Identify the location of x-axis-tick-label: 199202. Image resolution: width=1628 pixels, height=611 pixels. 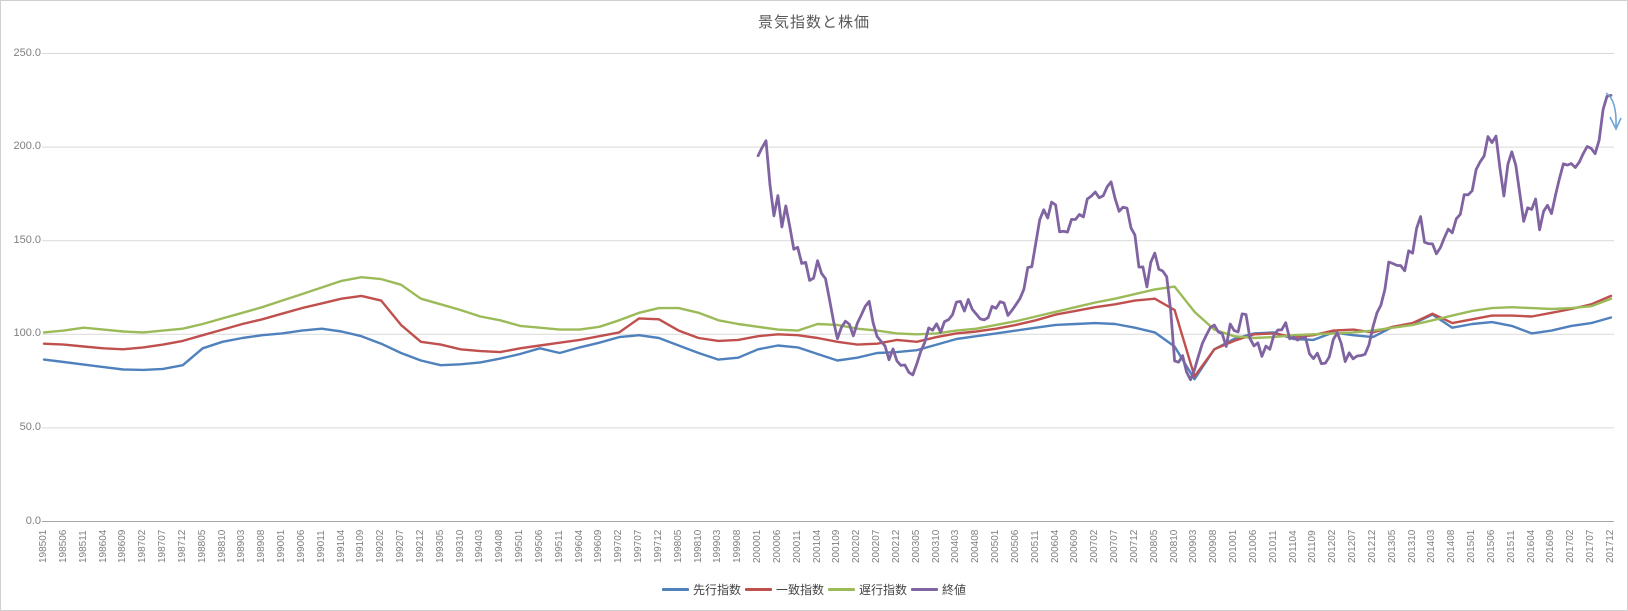
(381, 546).